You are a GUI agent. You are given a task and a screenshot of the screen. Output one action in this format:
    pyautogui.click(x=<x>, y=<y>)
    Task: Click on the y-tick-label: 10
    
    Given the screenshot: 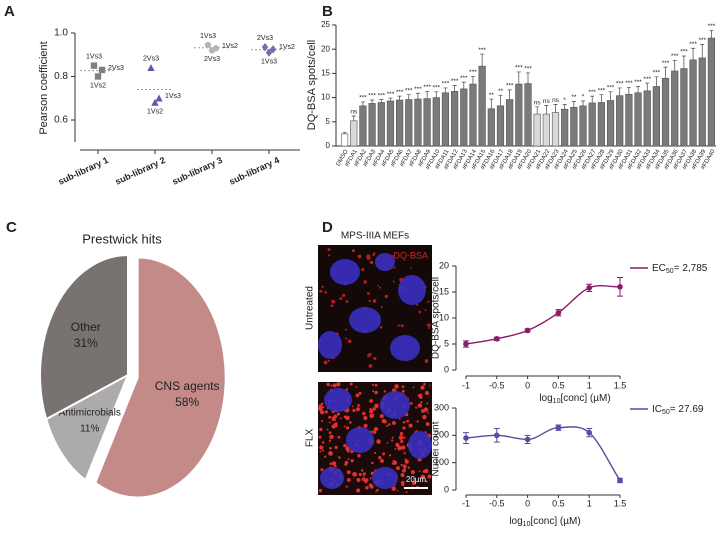 What is the action you would take?
    pyautogui.click(x=325, y=97)
    